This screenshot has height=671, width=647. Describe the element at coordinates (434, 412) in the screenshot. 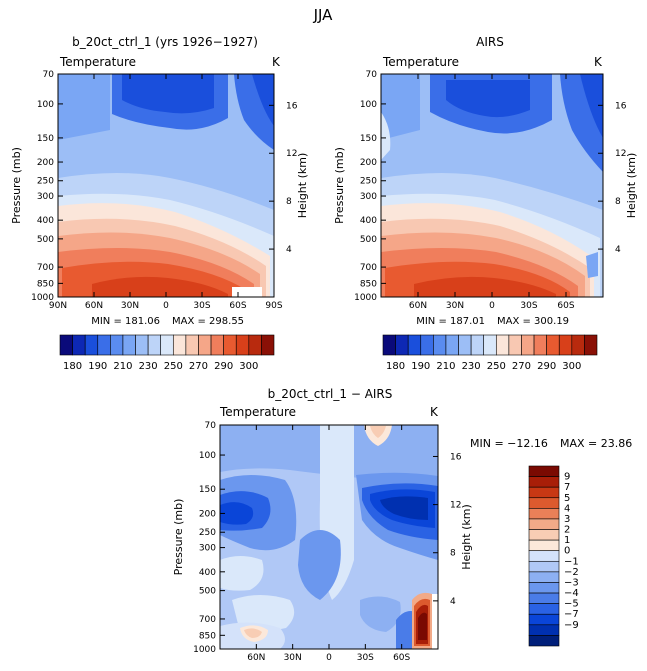

I see `panel-diff-units: K` at that location.